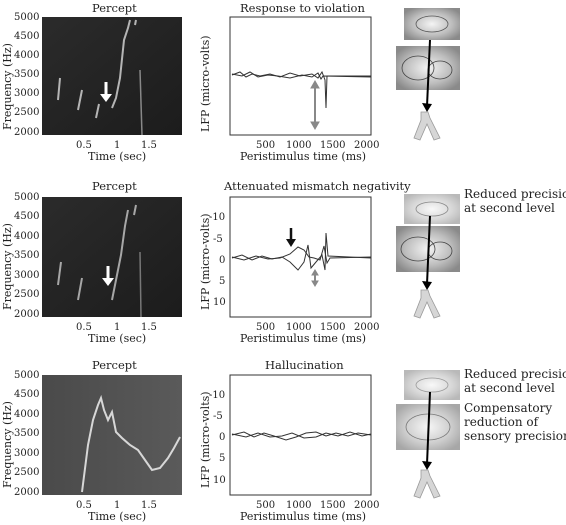  What do you see at coordinates (27, 112) in the screenshot?
I see `spectrogram-ytick-1-2500: 2500` at bounding box center [27, 112].